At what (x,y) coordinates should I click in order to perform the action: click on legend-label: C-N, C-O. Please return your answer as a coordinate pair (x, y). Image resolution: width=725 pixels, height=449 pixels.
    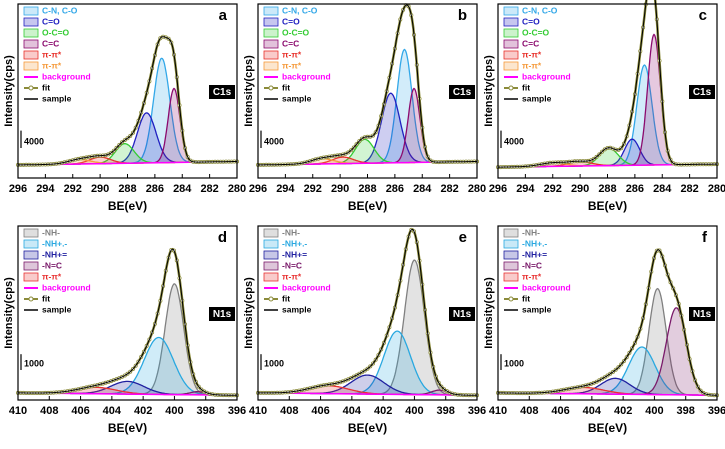
    Looking at the image, I should click on (300, 10).